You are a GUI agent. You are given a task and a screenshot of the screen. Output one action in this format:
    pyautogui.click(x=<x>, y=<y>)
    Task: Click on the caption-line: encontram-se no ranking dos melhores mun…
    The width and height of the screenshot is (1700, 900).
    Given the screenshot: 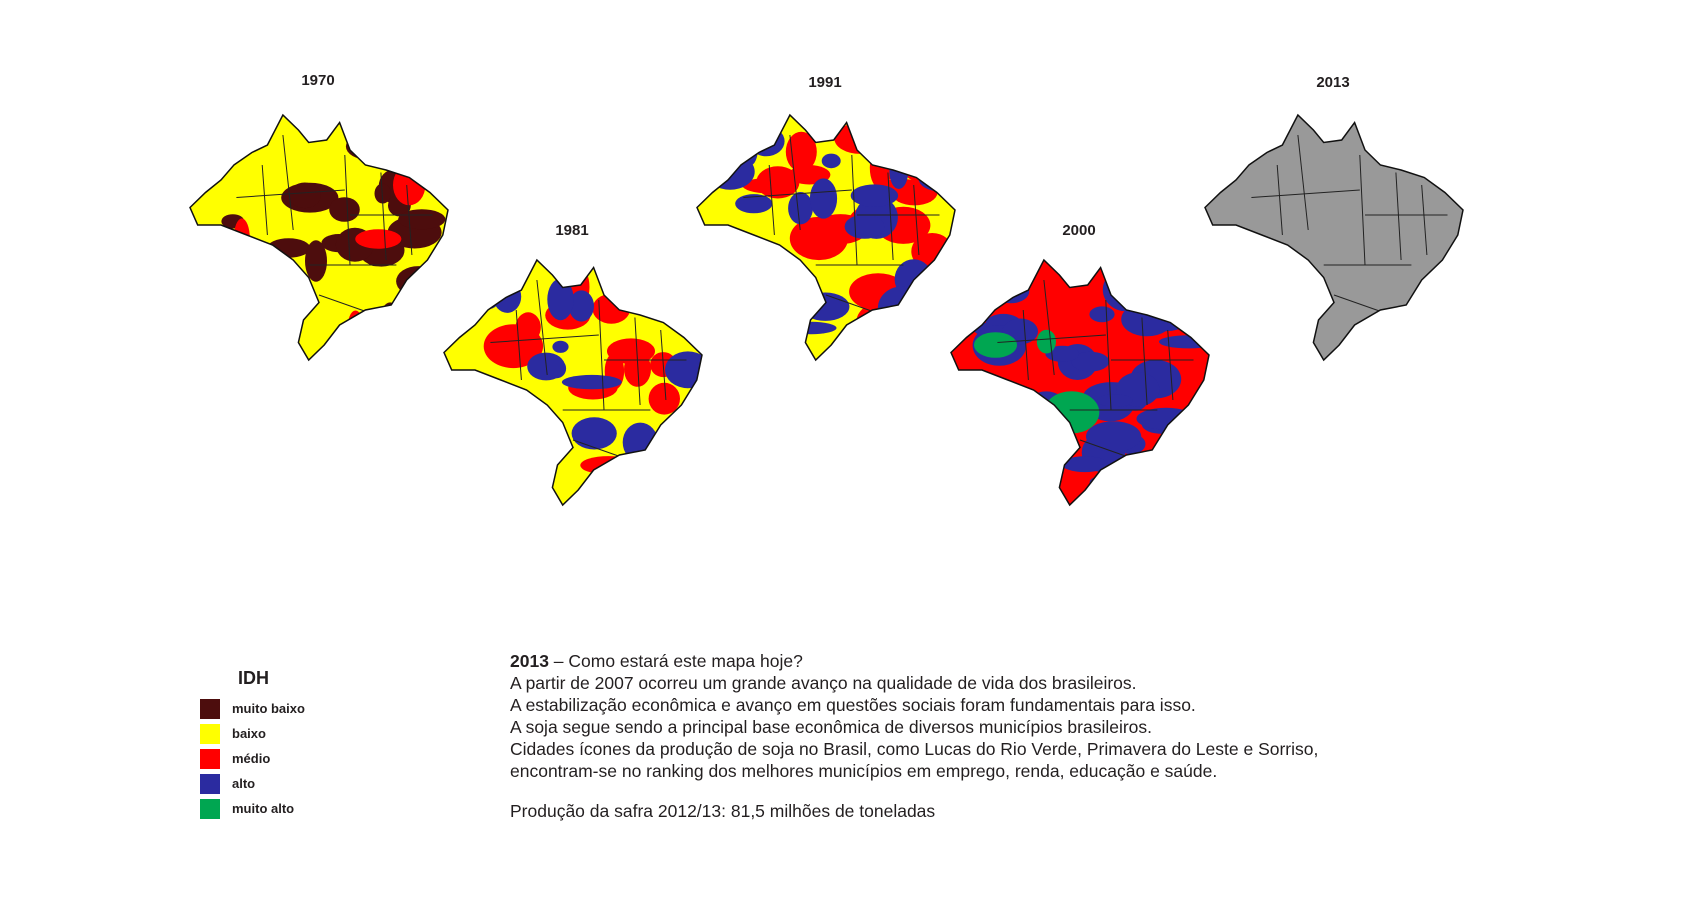 What is the action you would take?
    pyautogui.click(x=864, y=771)
    